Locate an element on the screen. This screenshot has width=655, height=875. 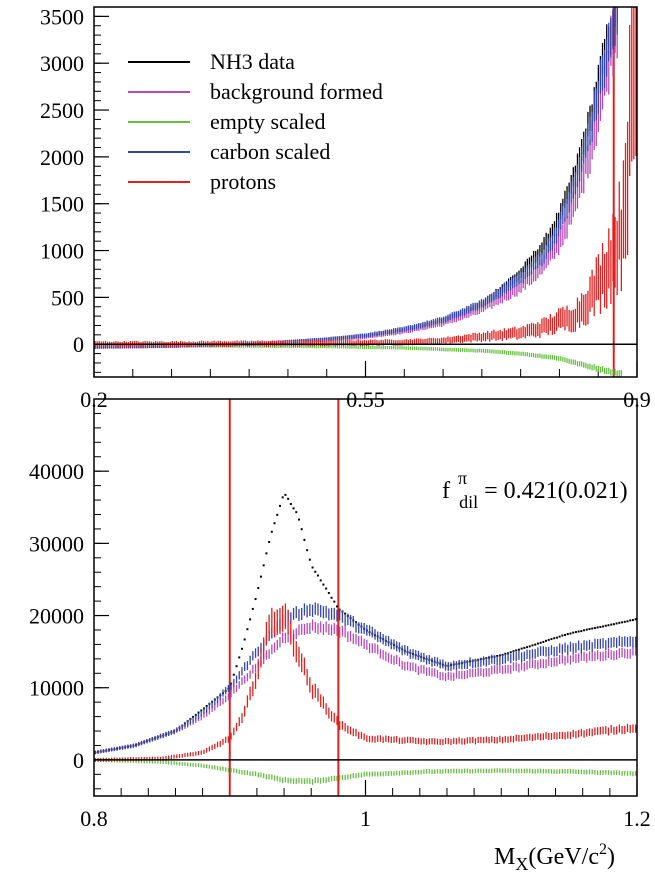
dilution-factor-annotation: f π dil = 0.421(0.021) is located at coordinates (535, 489).